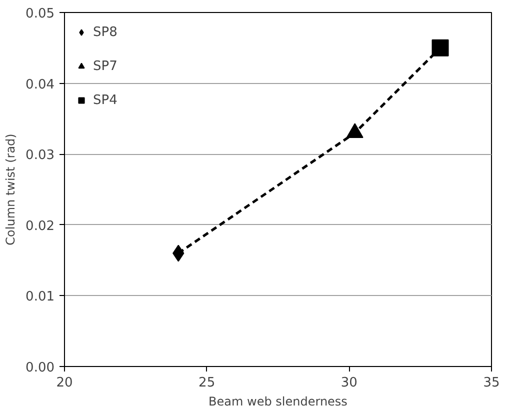 The image size is (505, 411). What do you see at coordinates (11, 190) in the screenshot?
I see `y-axis-title: Column twist (rad)` at bounding box center [11, 190].